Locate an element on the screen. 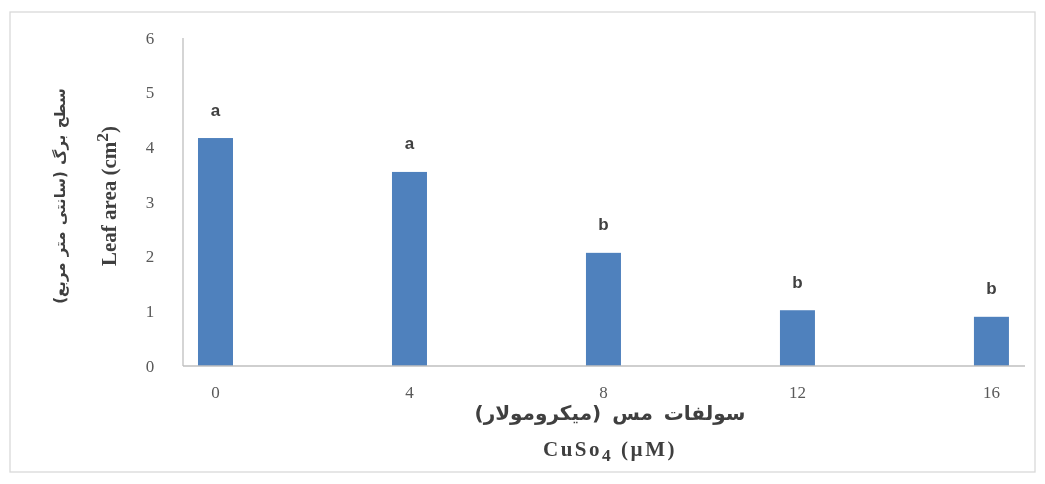 Image resolution: width=1045 pixels, height=484 pixels. text: CuSo$_{4}$ (µM) is located at coordinates (610, 451).